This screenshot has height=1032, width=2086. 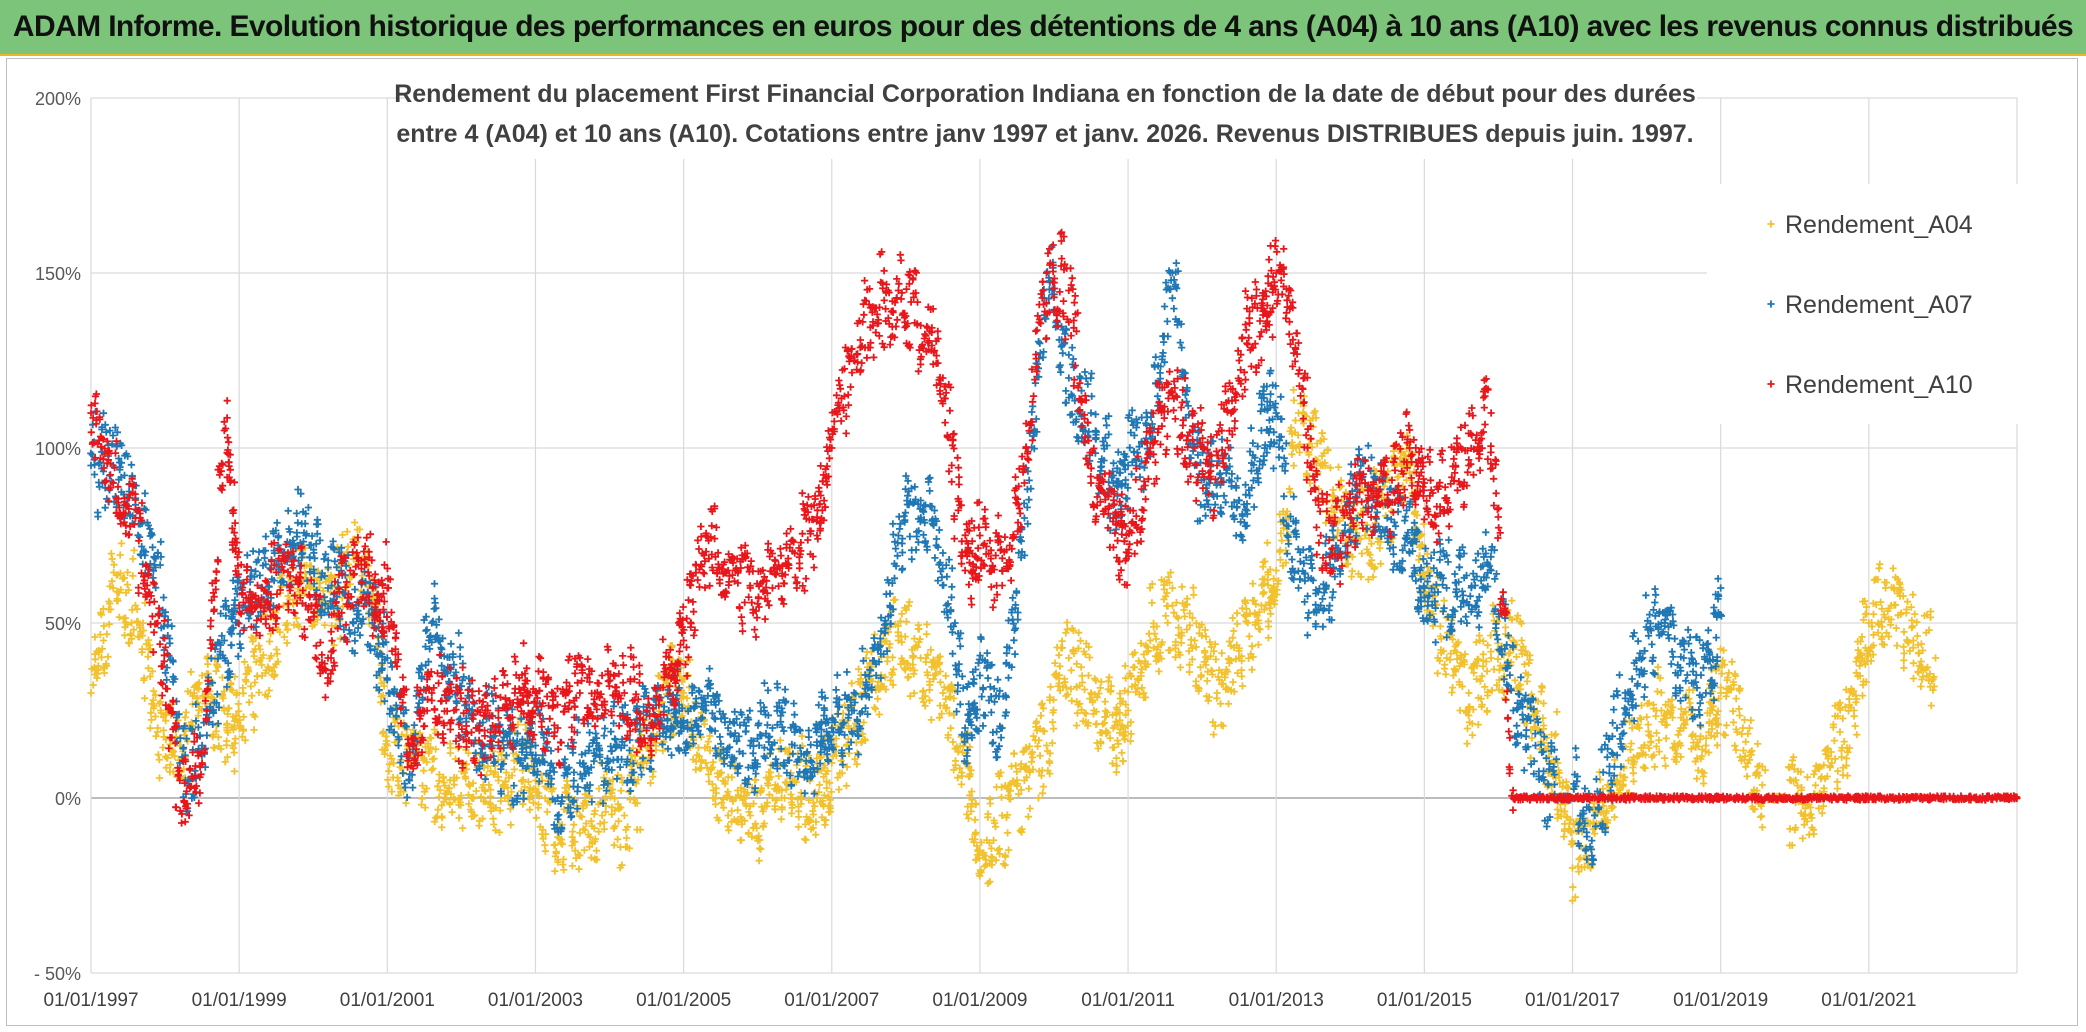 I want to click on y-tick-label: - 50%, so click(x=57, y=974).